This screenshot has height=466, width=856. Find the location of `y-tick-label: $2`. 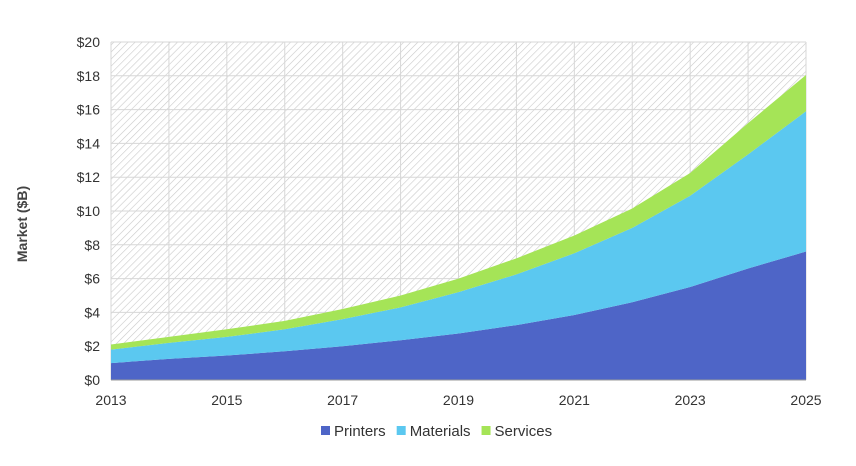

y-tick-label: $2 is located at coordinates (92, 346).